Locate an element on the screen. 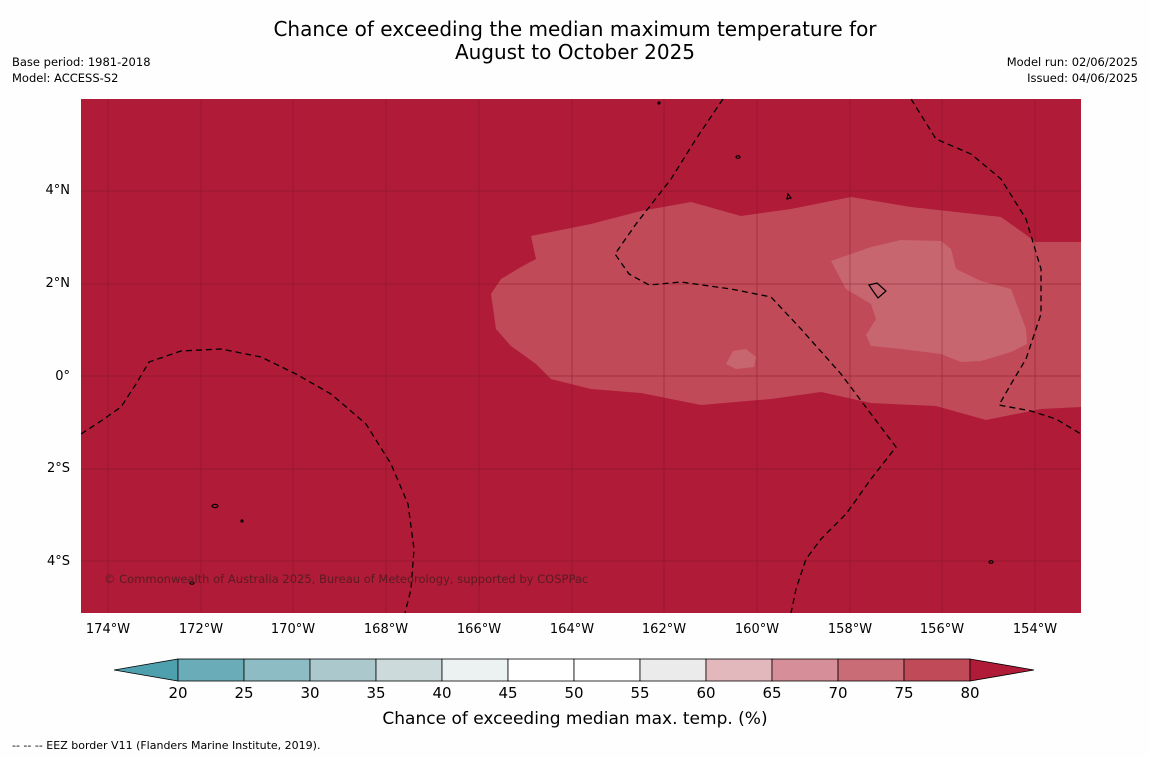 The image size is (1150, 758). lat-tick-2n: 2°N is located at coordinates (58, 283).